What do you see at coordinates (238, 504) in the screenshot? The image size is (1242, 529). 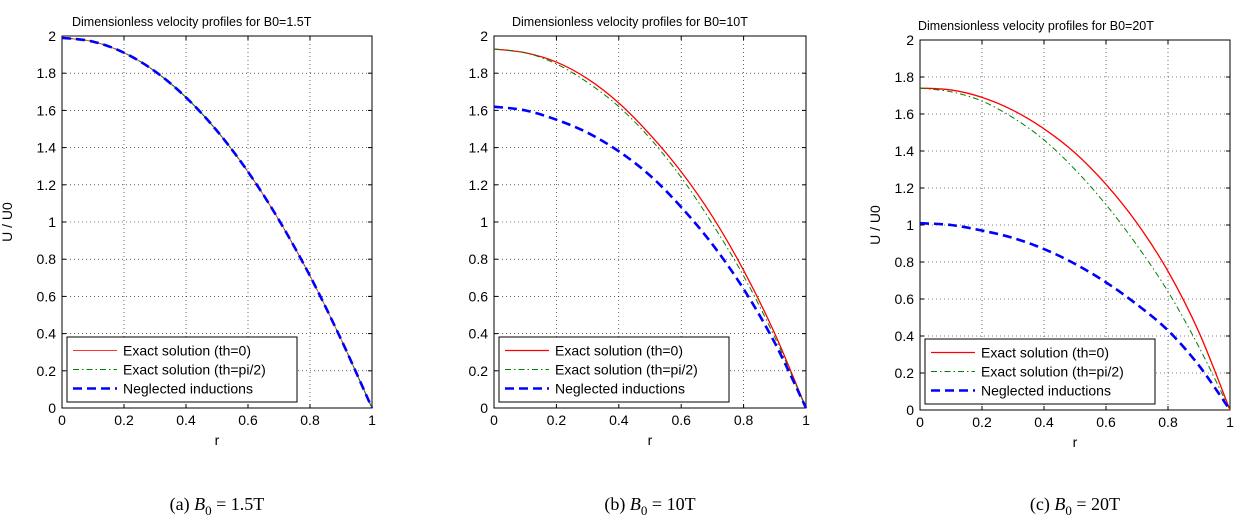 I see `caption-math-rest: = 1.5T` at bounding box center [238, 504].